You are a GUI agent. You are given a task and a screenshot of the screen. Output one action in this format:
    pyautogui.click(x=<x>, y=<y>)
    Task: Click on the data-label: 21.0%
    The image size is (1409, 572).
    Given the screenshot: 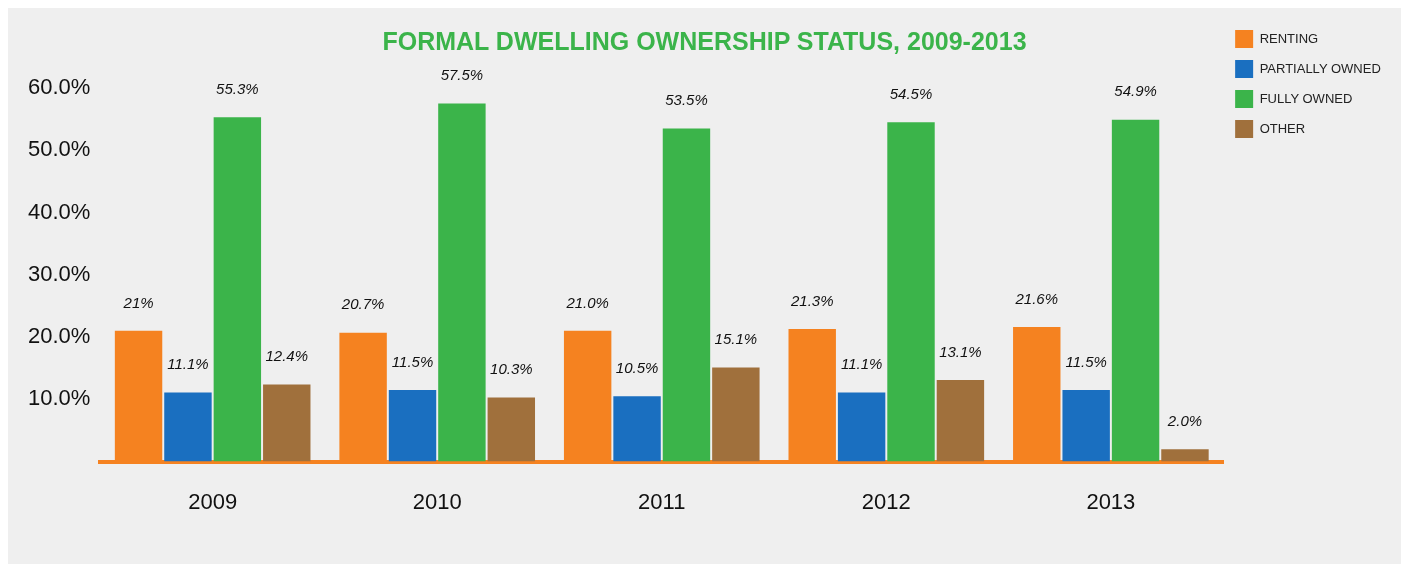 What is the action you would take?
    pyautogui.click(x=587, y=302)
    